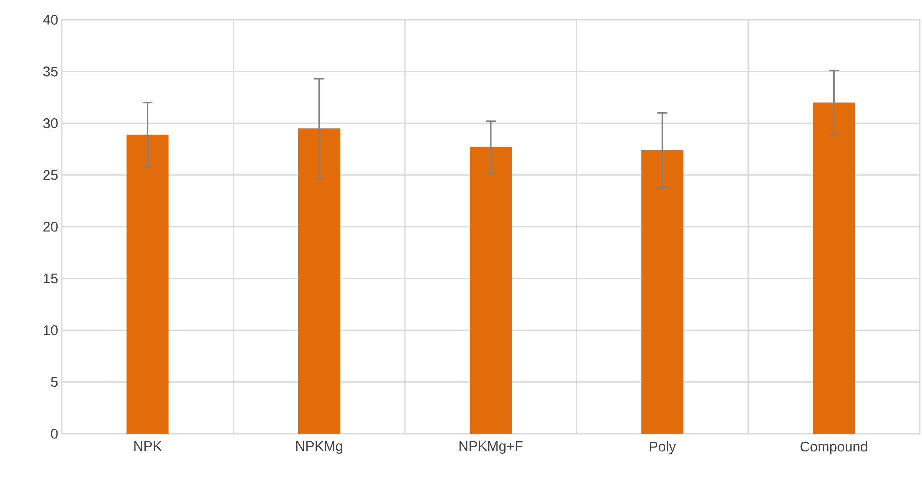 The height and width of the screenshot is (478, 922). Describe the element at coordinates (51, 227) in the screenshot. I see `y-tick-label: 20` at that location.